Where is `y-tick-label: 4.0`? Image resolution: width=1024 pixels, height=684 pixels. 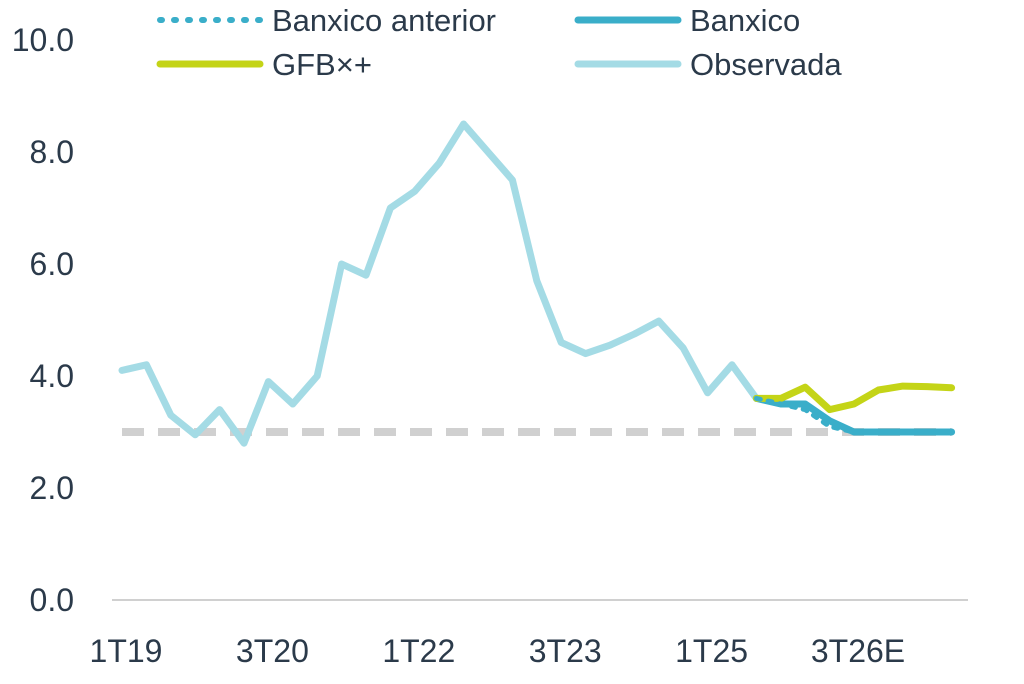
y-tick-label: 4.0 is located at coordinates (52, 376).